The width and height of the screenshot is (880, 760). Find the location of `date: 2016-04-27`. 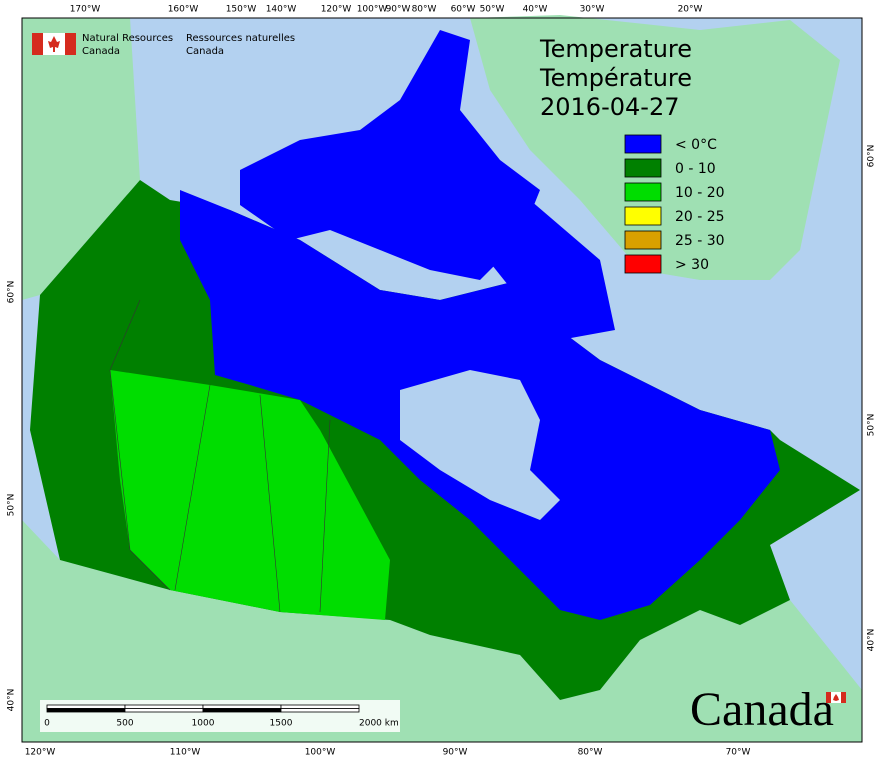

date: 2016-04-27 is located at coordinates (609, 107).